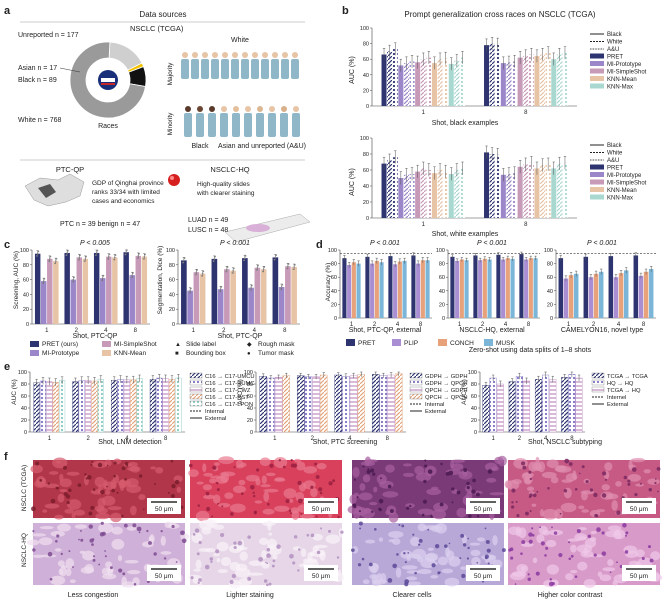  I want to click on y-tick-label: 40, so click(366, 187).